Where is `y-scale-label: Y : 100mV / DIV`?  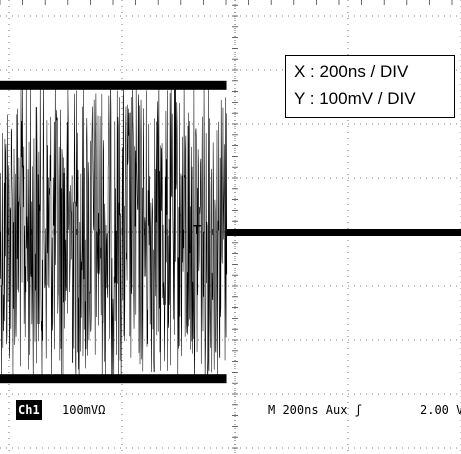
y-scale-label: Y : 100mV / DIV is located at coordinates (355, 98).